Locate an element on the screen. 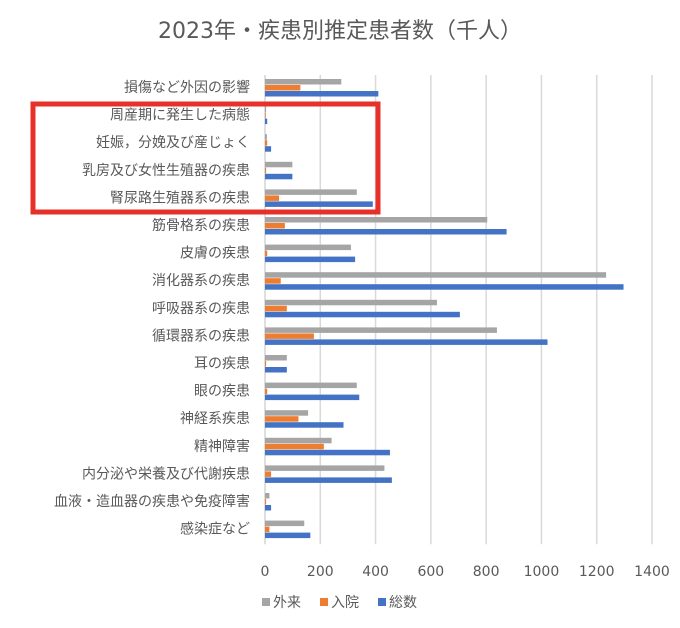 The image size is (680, 628). x-tick-label: 400 is located at coordinates (375, 572).